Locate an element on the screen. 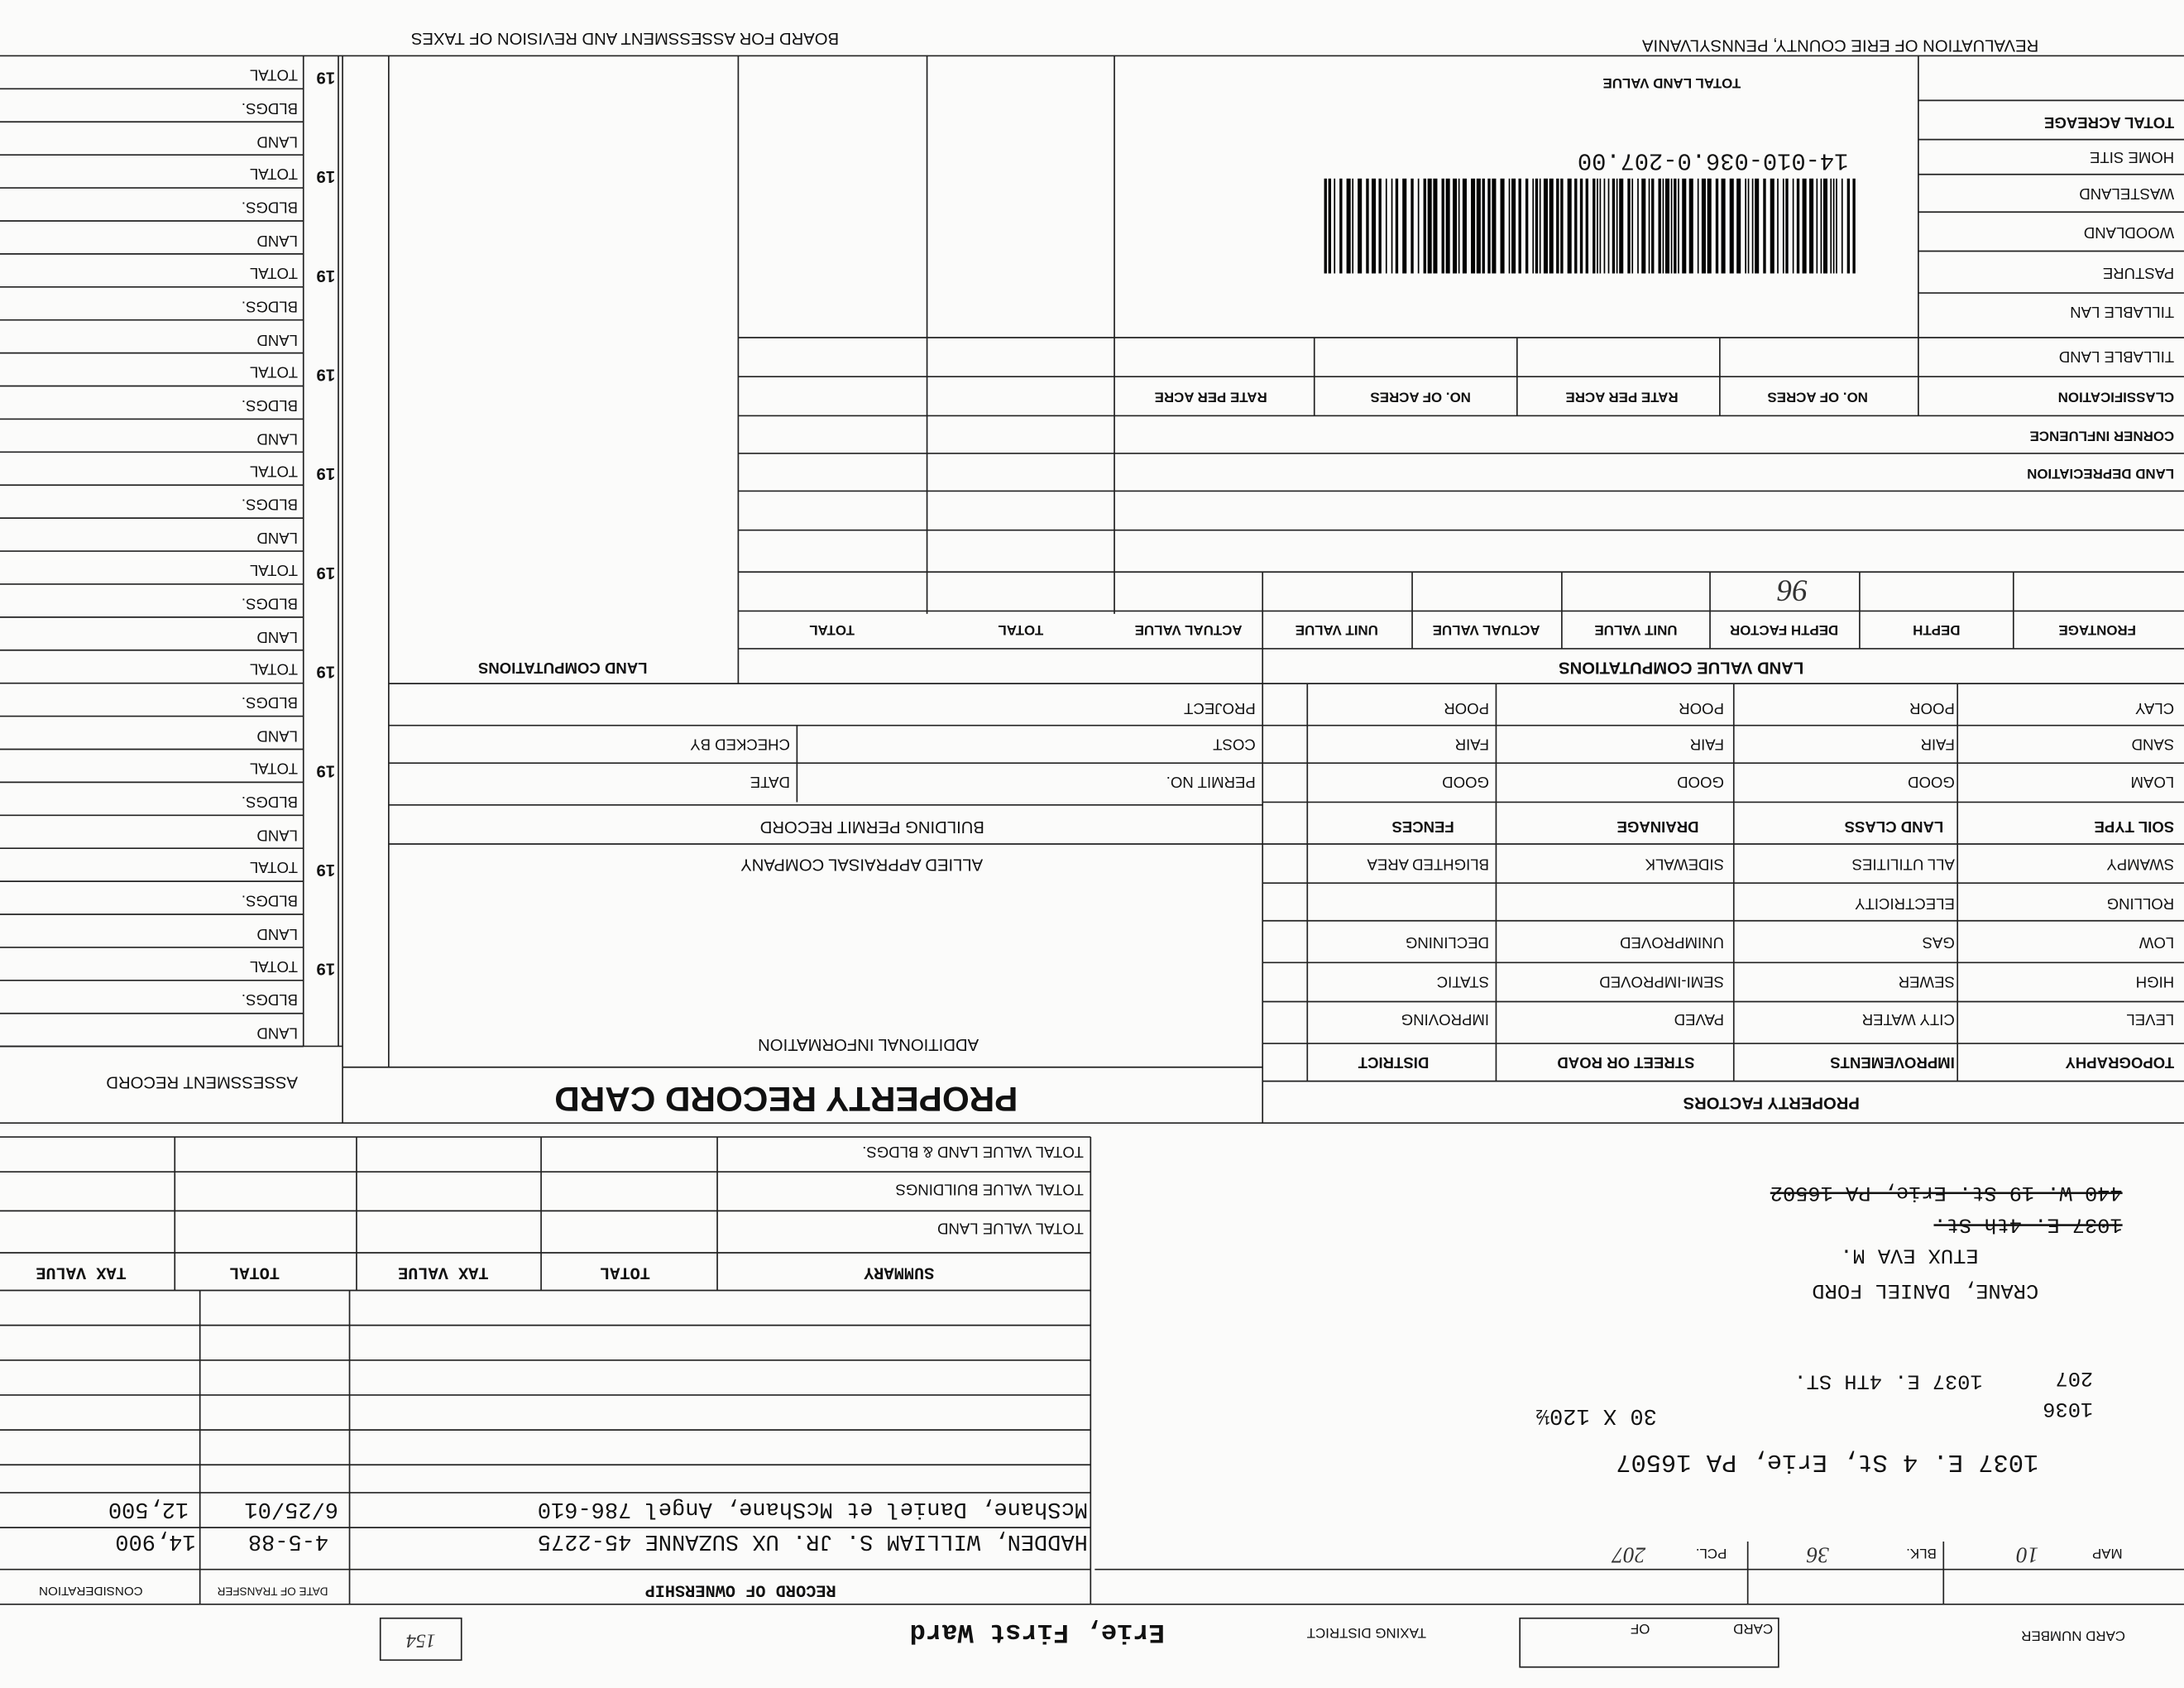 The height and width of the screenshot is (1688, 2184). label: SEWER is located at coordinates (1927, 981).